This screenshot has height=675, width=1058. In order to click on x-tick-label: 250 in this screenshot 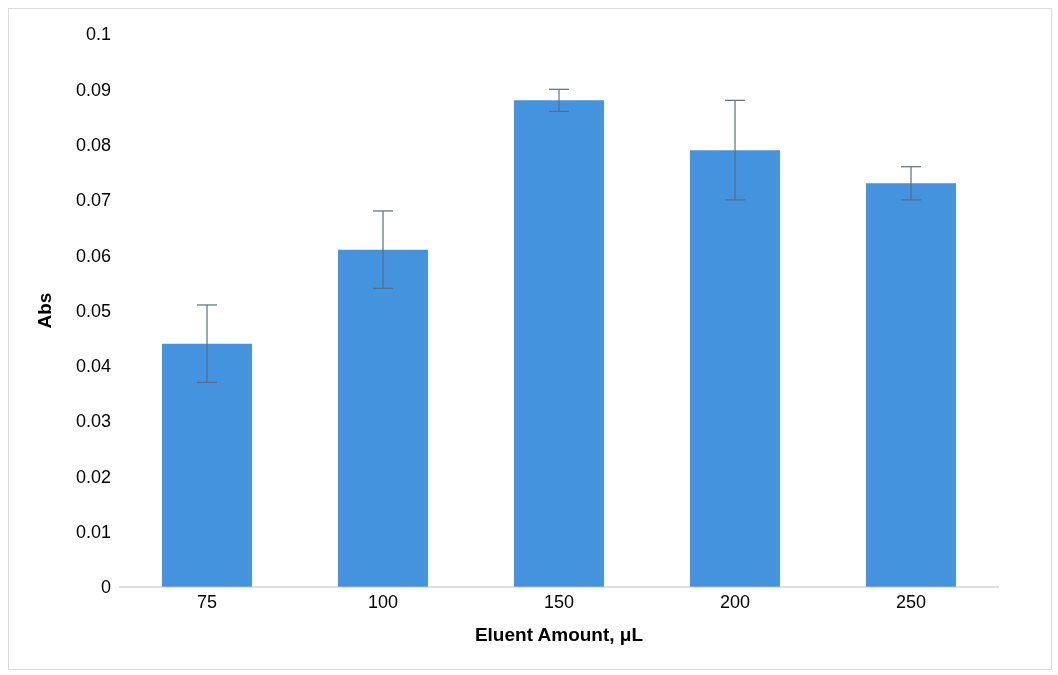, I will do `click(911, 601)`.